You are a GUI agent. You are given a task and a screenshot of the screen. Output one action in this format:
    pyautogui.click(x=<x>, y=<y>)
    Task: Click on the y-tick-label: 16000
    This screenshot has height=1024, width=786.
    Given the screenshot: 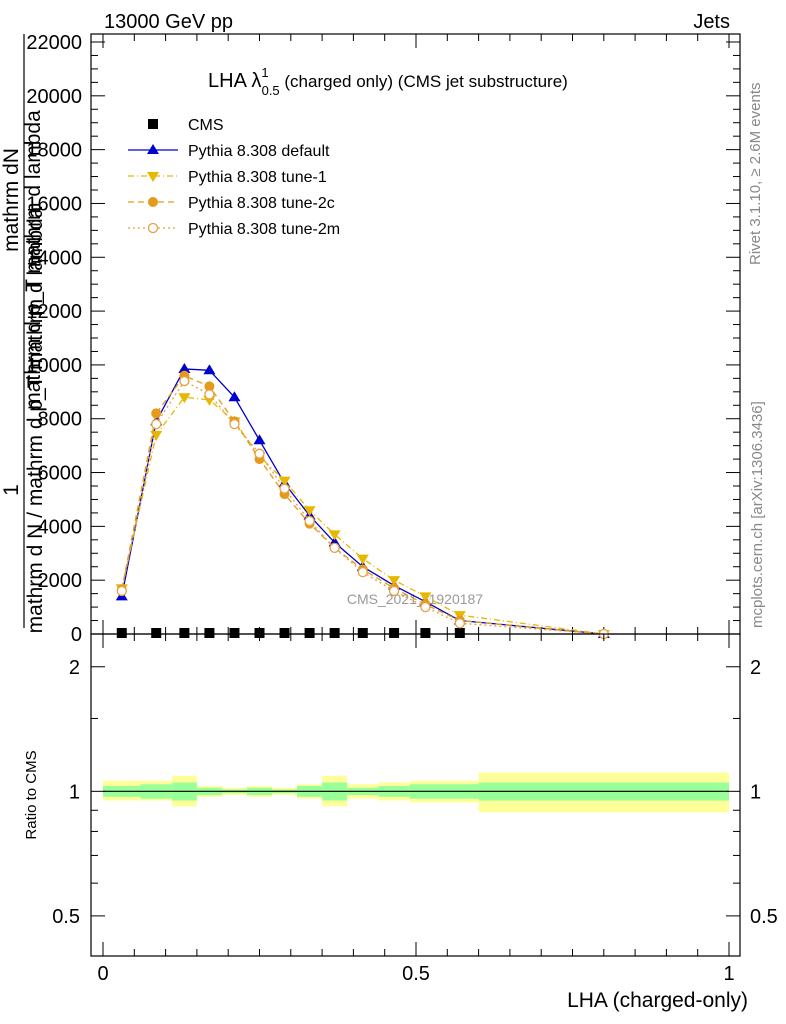 What is the action you would take?
    pyautogui.click(x=54, y=204)
    